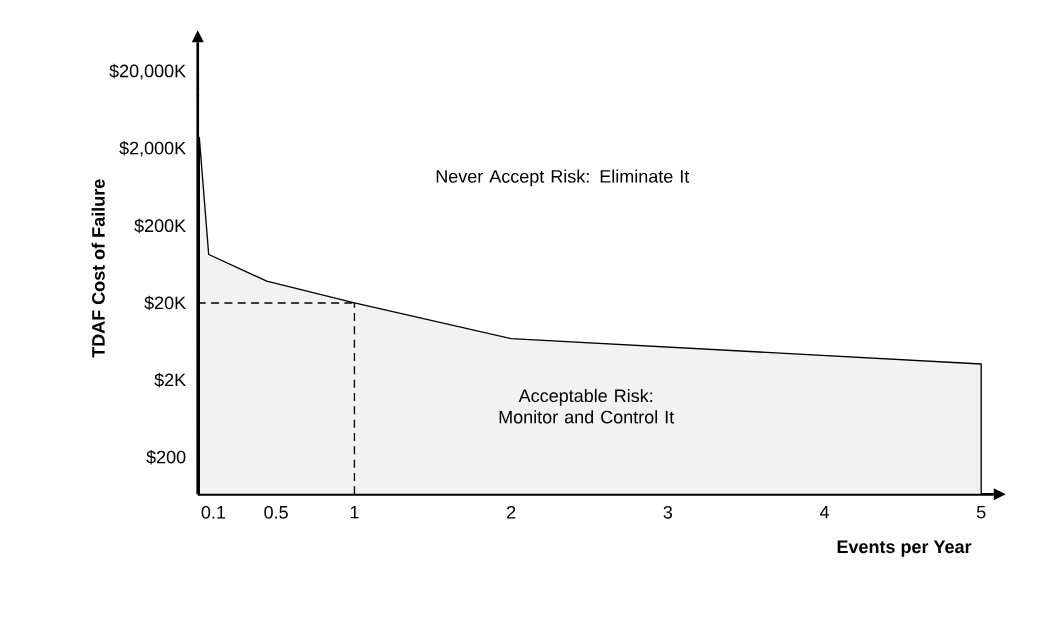 This screenshot has width=1038, height=617. What do you see at coordinates (563, 178) in the screenshot?
I see `annotation: Never Accept Risk: Eliminate It` at bounding box center [563, 178].